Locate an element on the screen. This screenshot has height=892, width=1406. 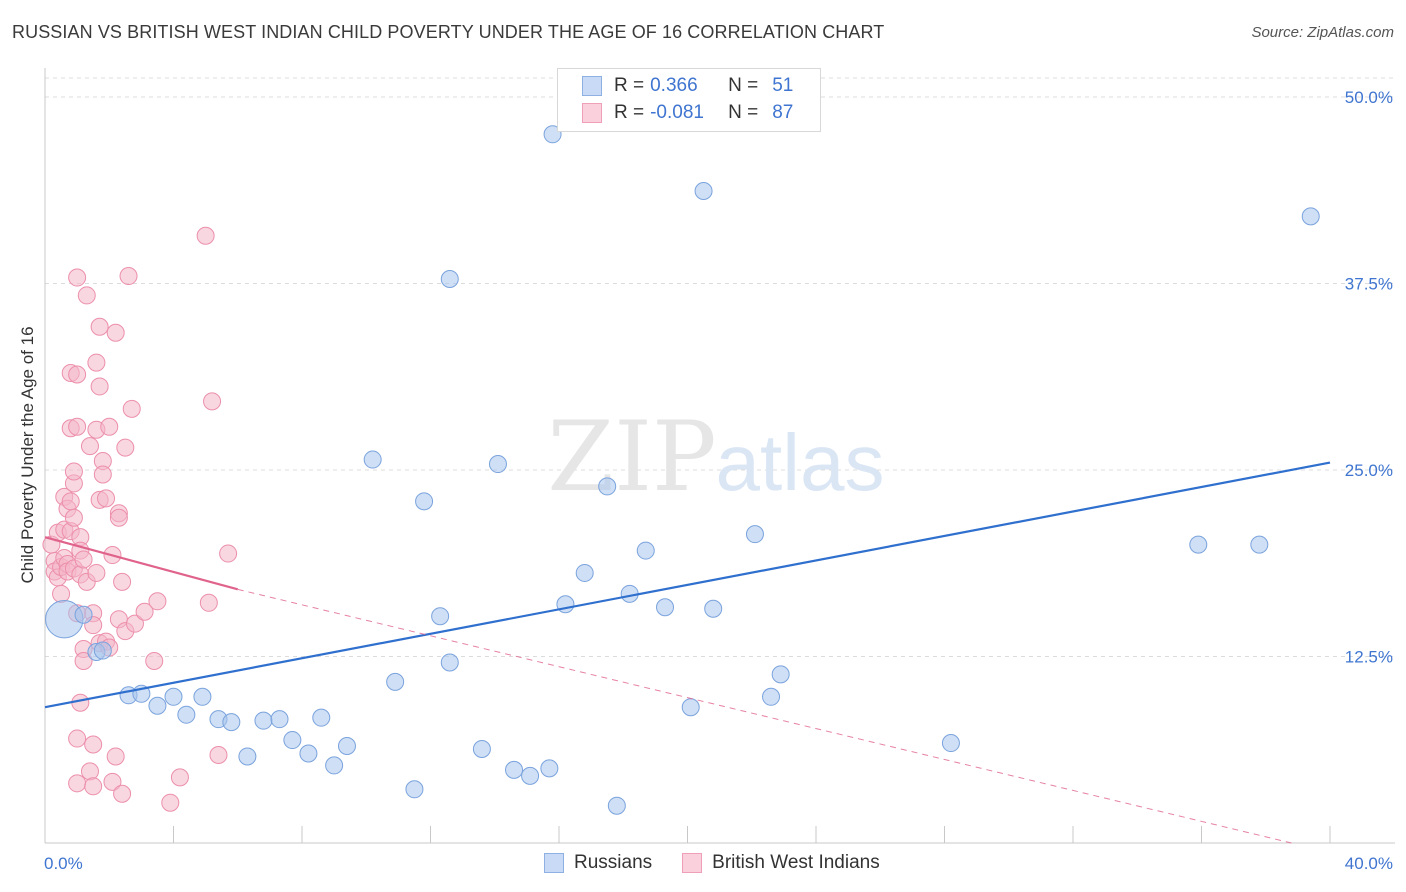
legend-russians-label: Russians is located at coordinates (613, 862).